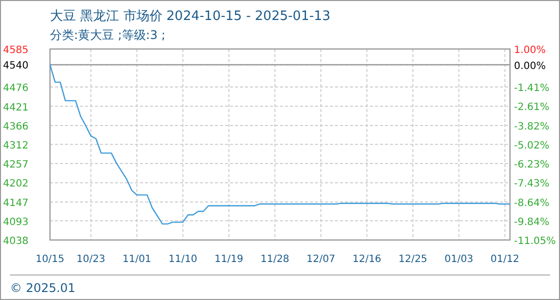 This screenshot has height=300, width=560. Describe the element at coordinates (532, 203) in the screenshot. I see `y2-tick-label: -8.64%` at that location.